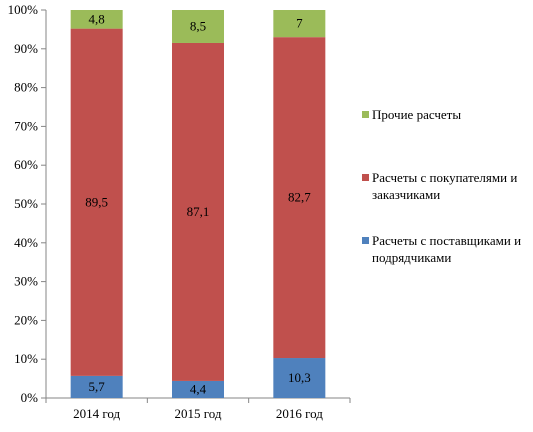  What do you see at coordinates (365, 177) in the screenshot?
I see `legend-swatch-customers` at bounding box center [365, 177].